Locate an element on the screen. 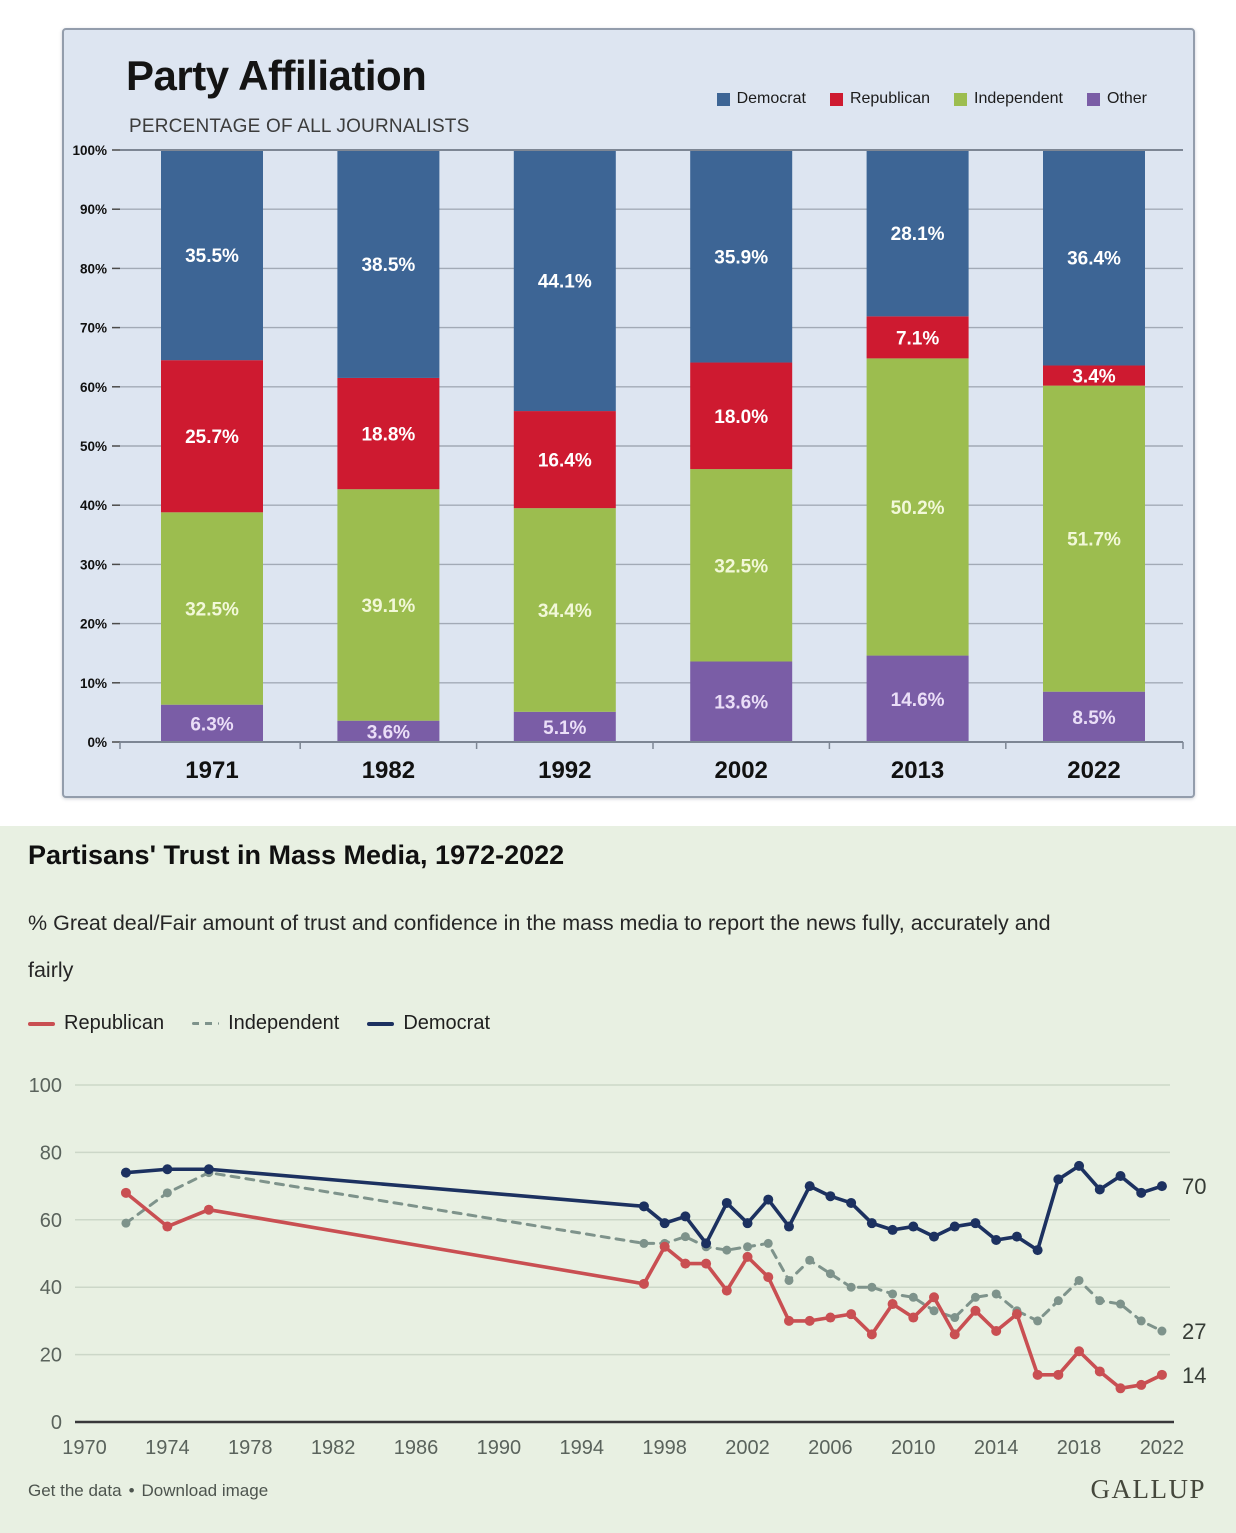 The image size is (1236, 1533). x-tick-label: 1998 is located at coordinates (664, 1448).